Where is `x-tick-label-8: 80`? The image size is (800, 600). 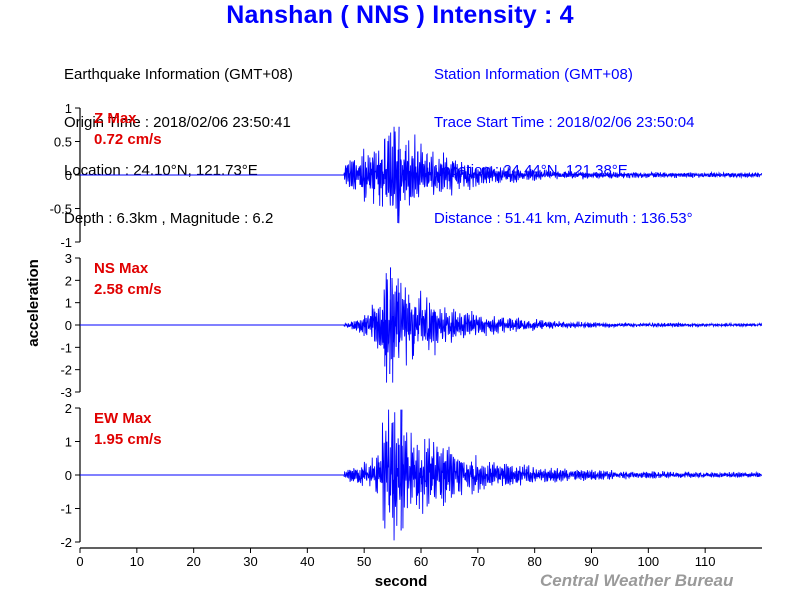
x-tick-label-8: 80 is located at coordinates (534, 561).